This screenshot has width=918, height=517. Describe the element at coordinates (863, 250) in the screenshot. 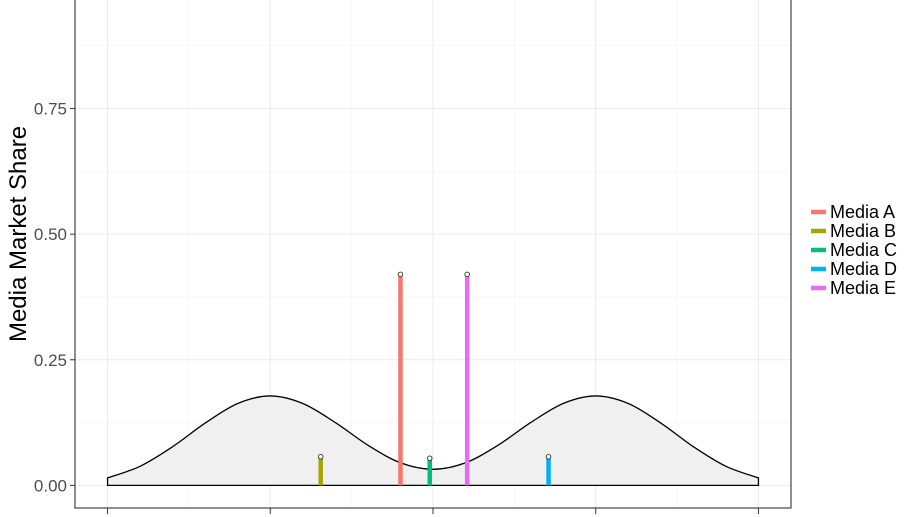

I see `legend-label-media-c: Media C` at that location.